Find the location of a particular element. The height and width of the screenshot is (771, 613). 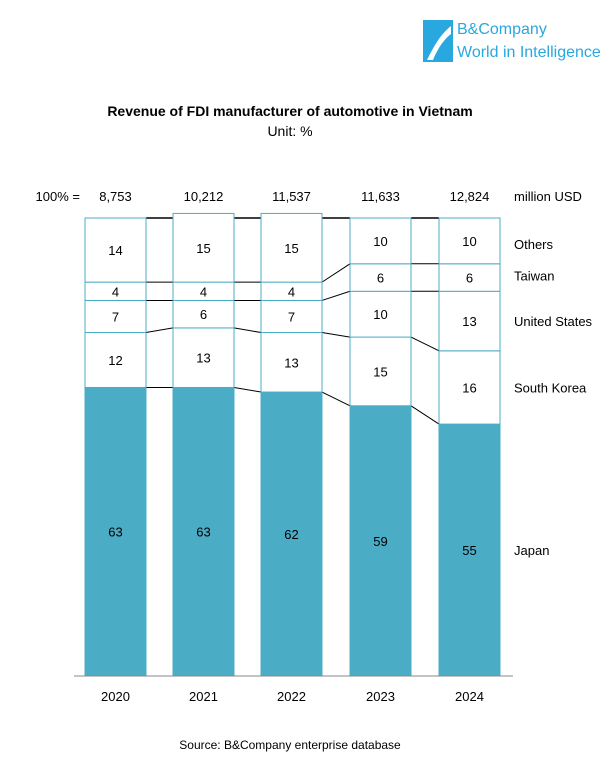

x-tick-label: 2022 is located at coordinates (291, 696).